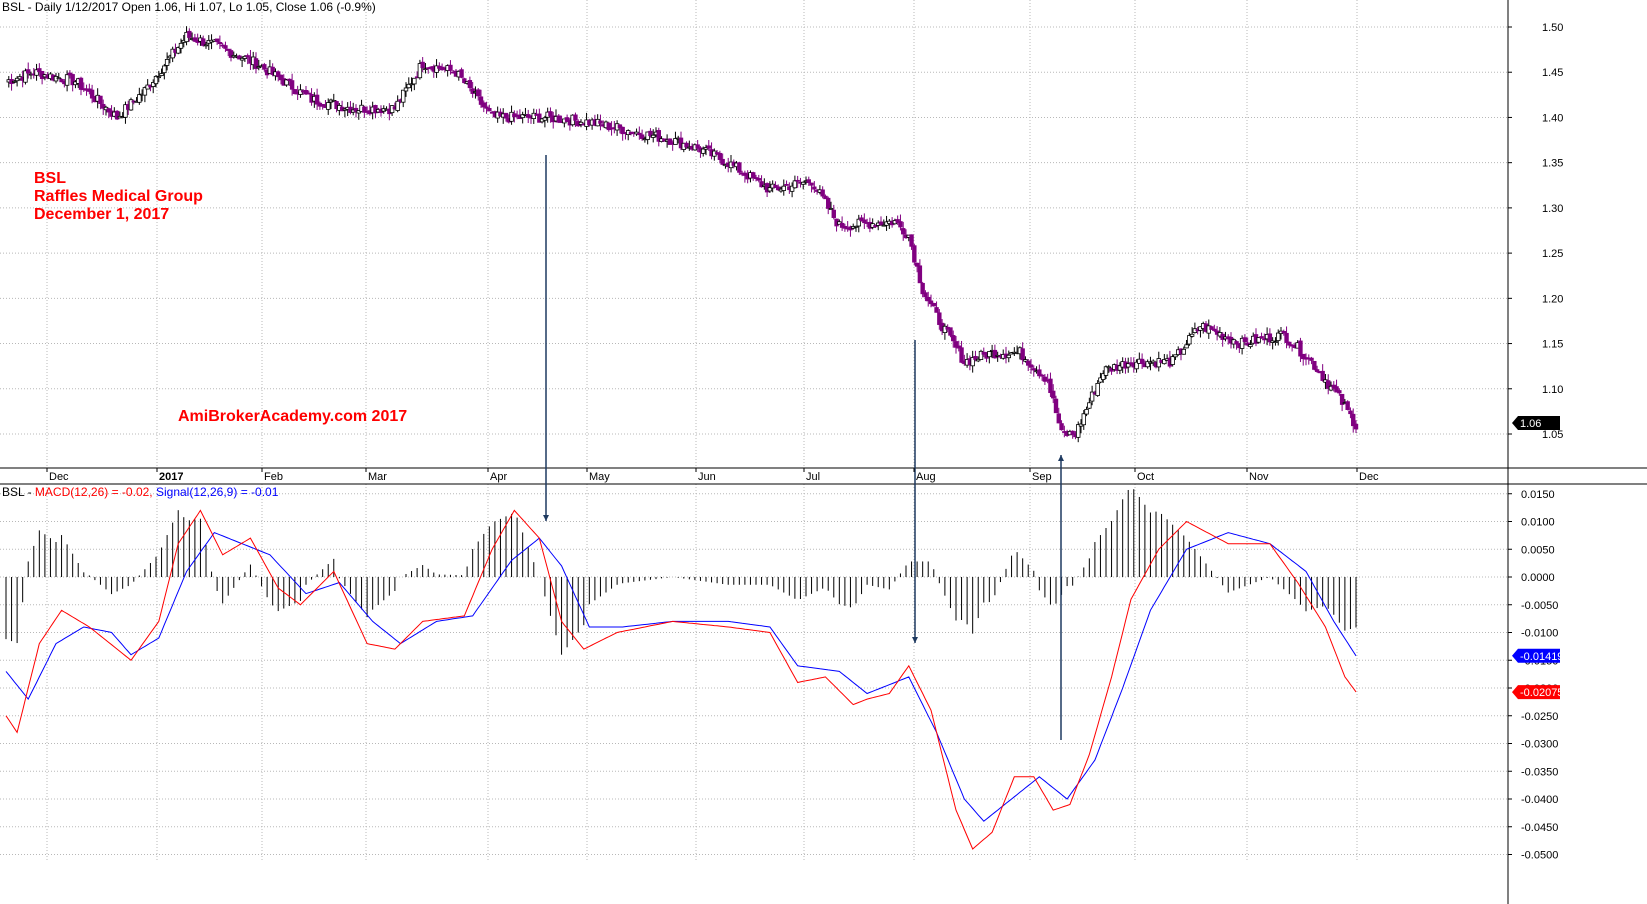 This screenshot has height=904, width=1647. Describe the element at coordinates (599, 477) in the screenshot. I see `x-tick-label: May` at that location.